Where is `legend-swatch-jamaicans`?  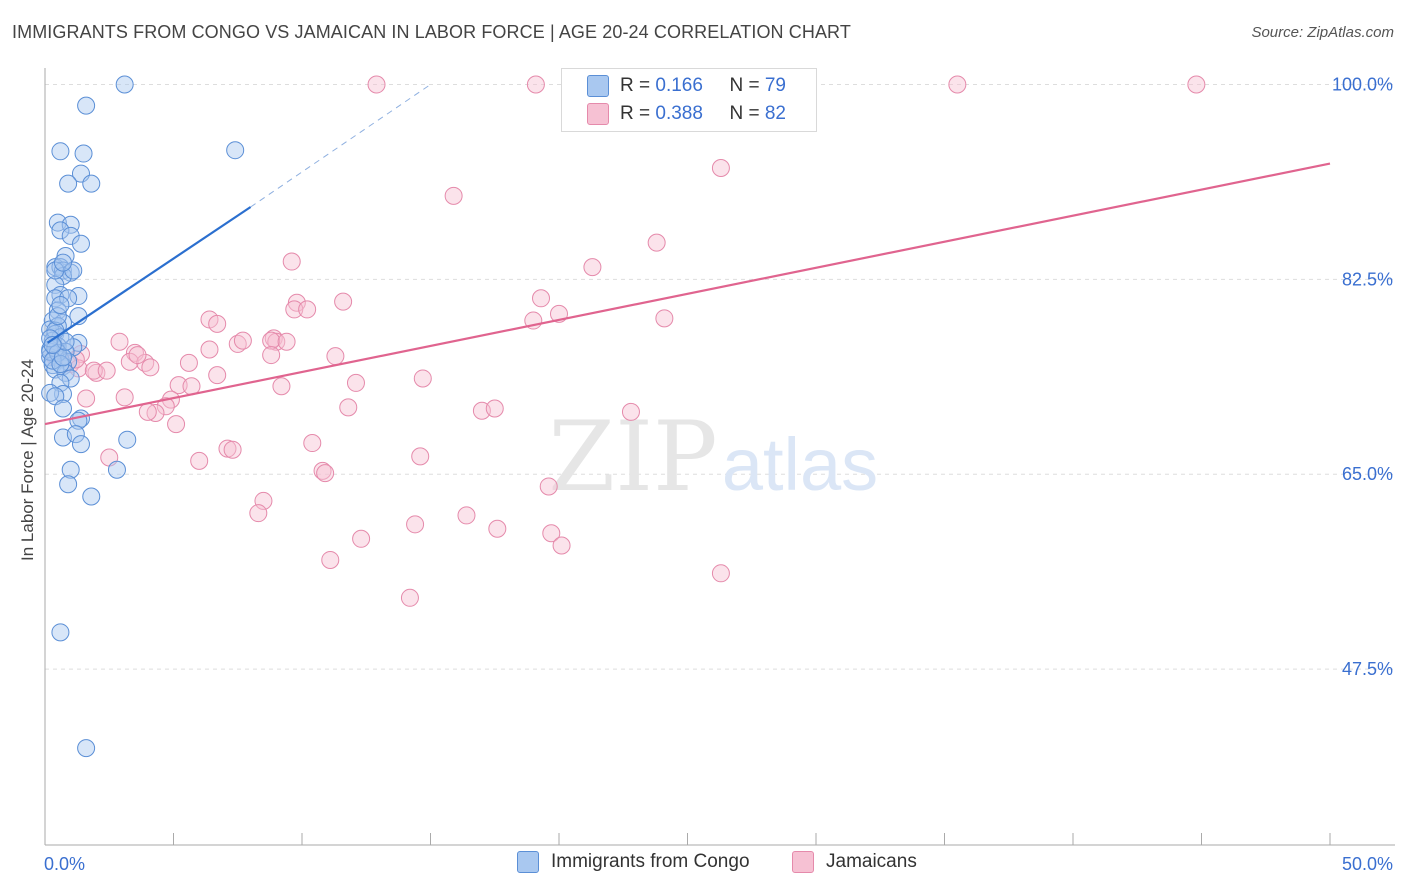 legend-swatch-jamaicans is located at coordinates (598, 114).